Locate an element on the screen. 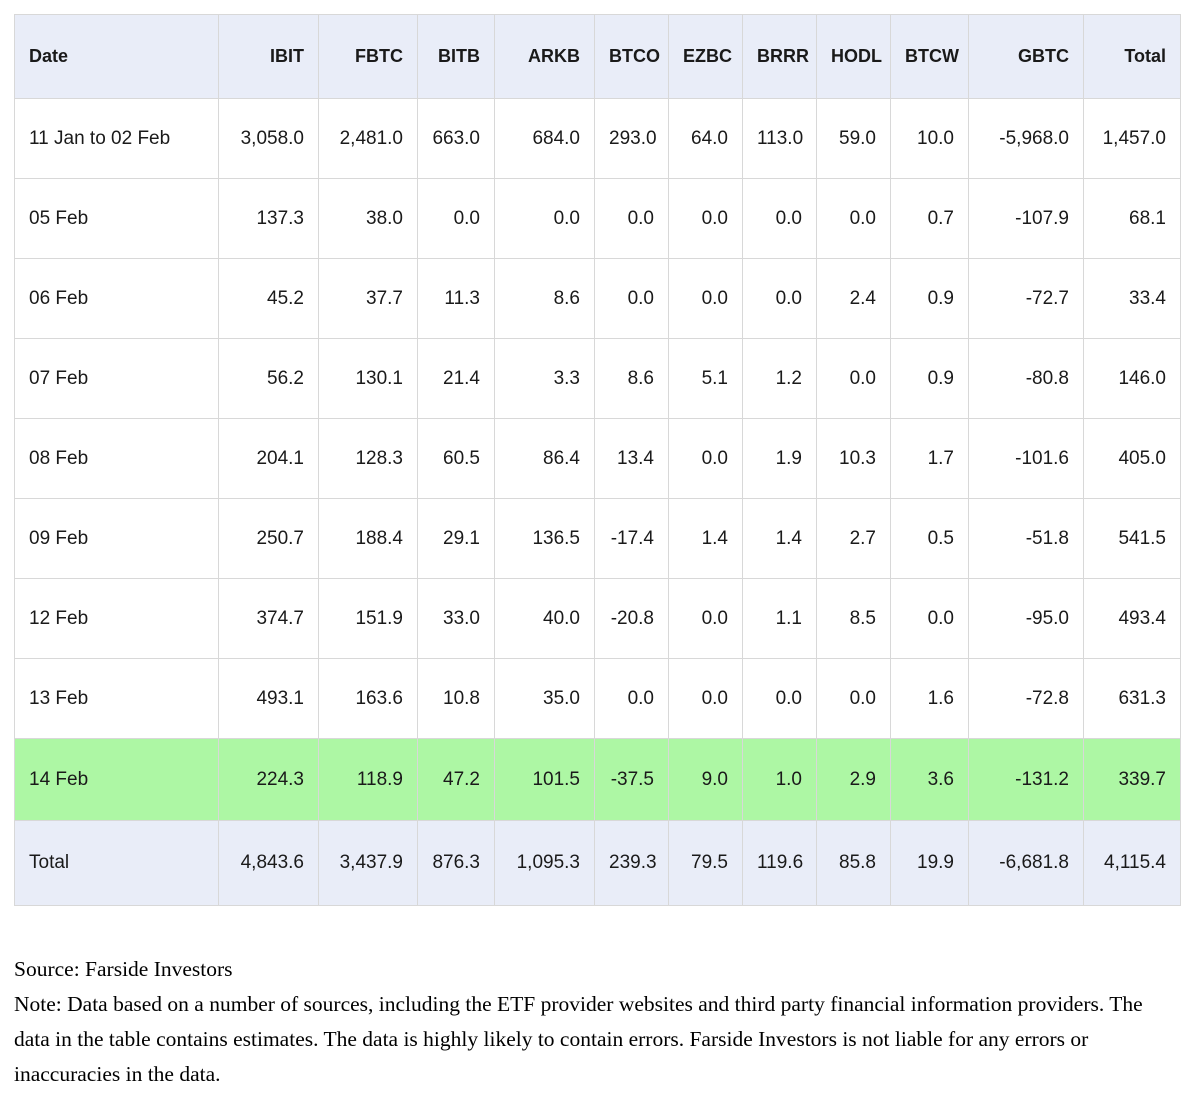  column-header-total: Total is located at coordinates (1132, 56).